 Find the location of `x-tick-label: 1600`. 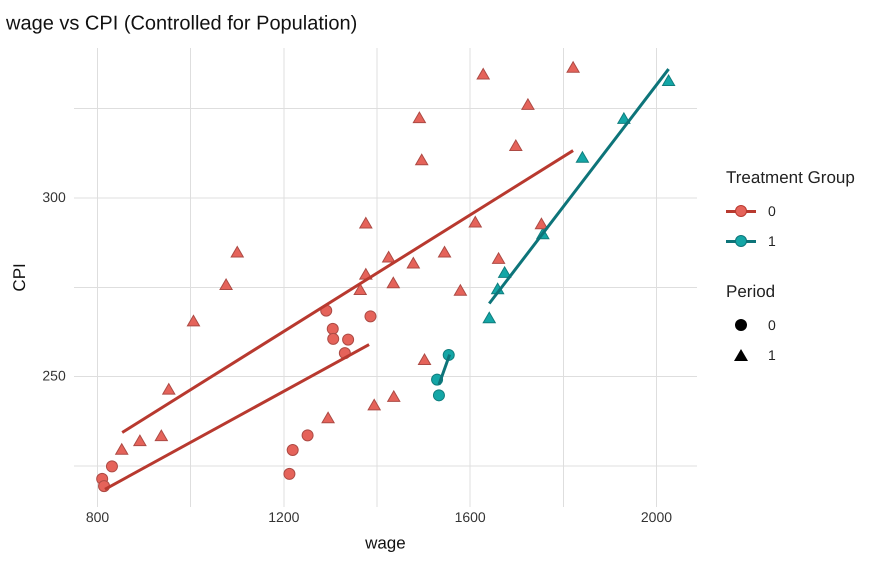

x-tick-label: 1600 is located at coordinates (470, 517).